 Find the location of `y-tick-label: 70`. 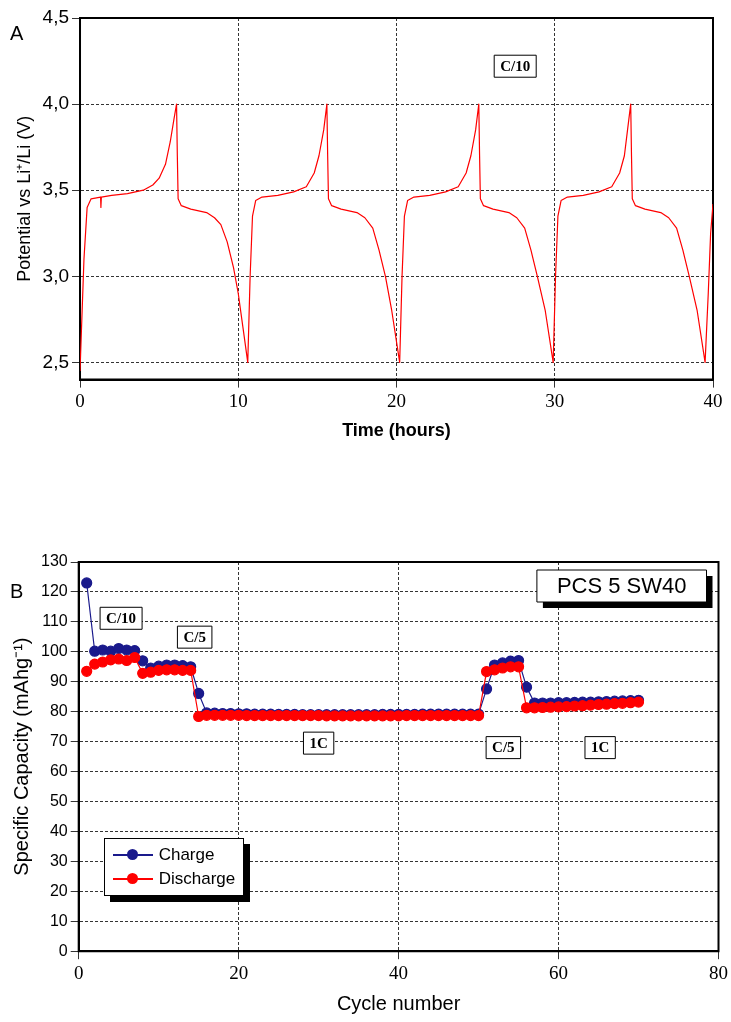

y-tick-label: 70 is located at coordinates (58, 741).